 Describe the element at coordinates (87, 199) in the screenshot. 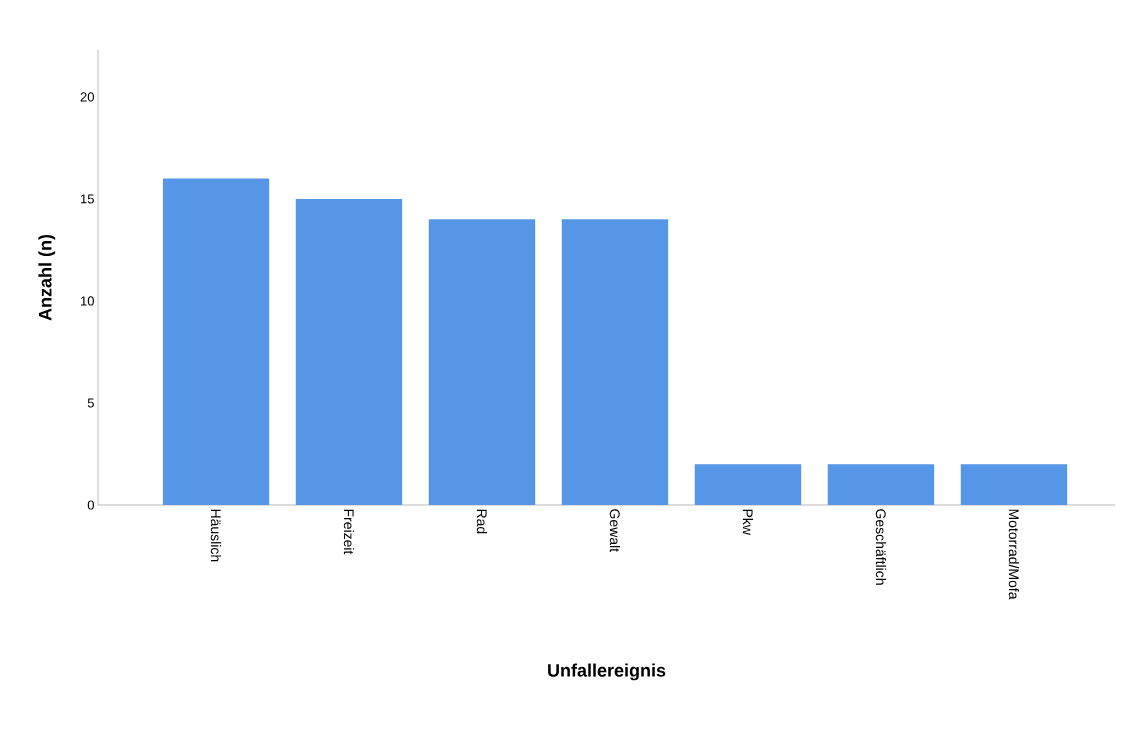

I see `y-tick-label: 15` at that location.